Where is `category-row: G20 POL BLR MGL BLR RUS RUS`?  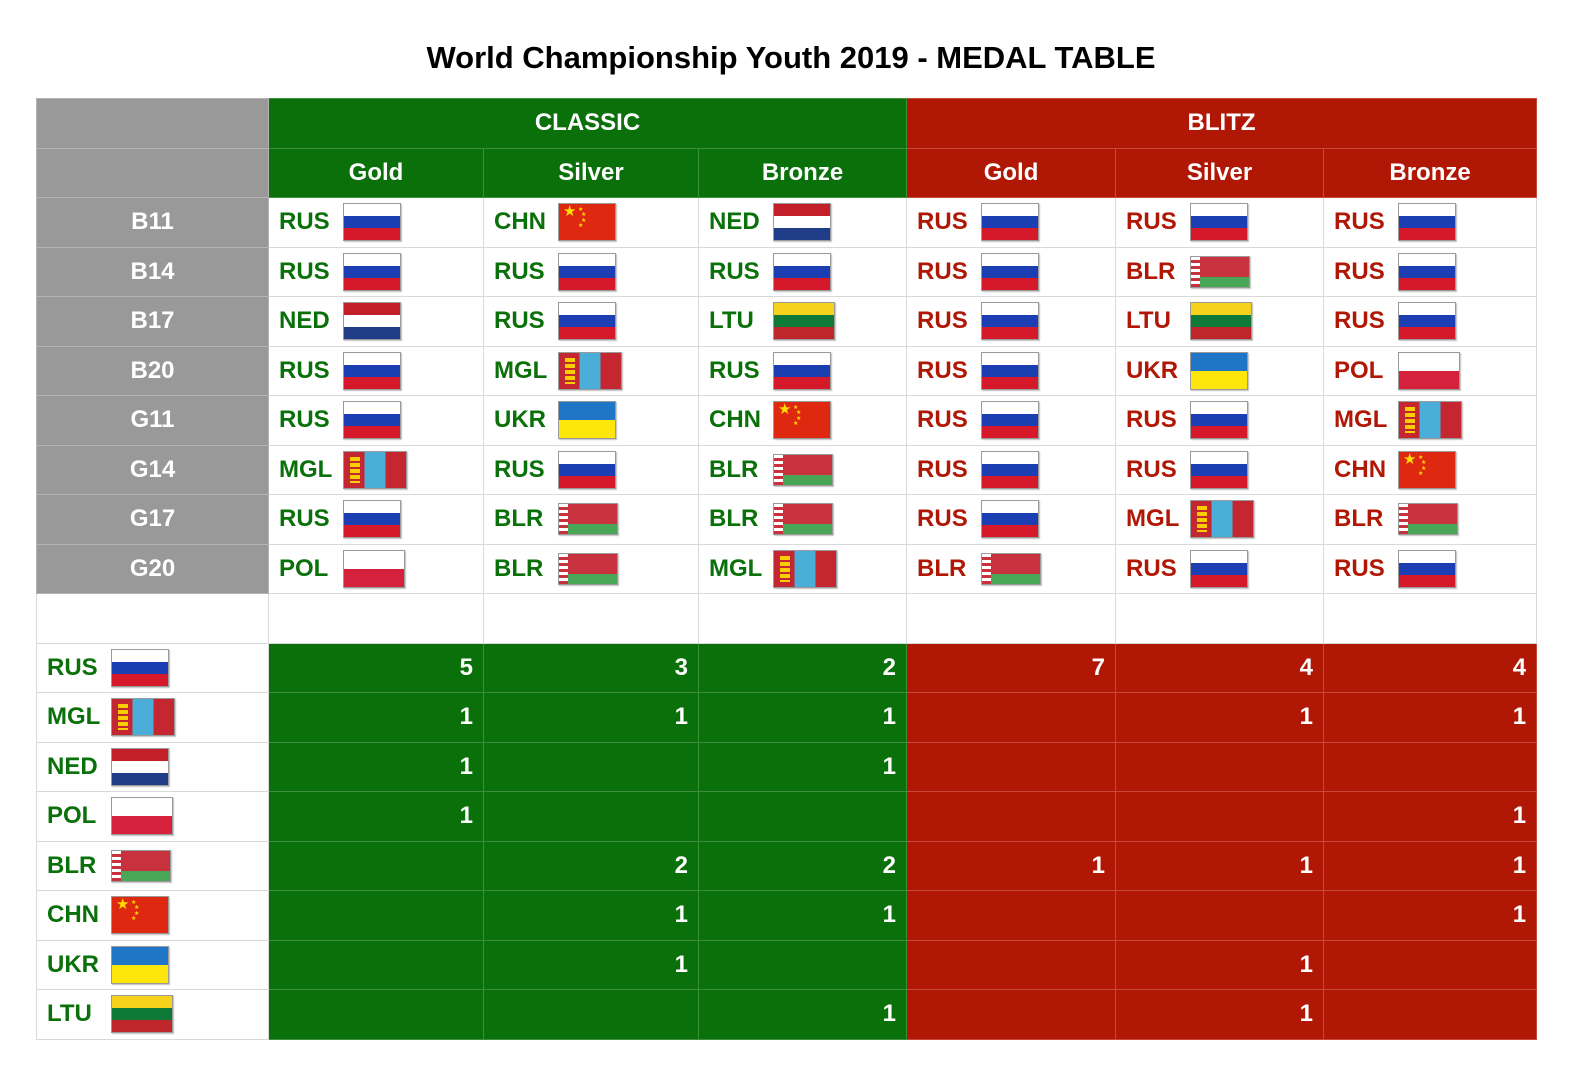 category-row: G20 POL BLR MGL BLR RUS RUS is located at coordinates (787, 568).